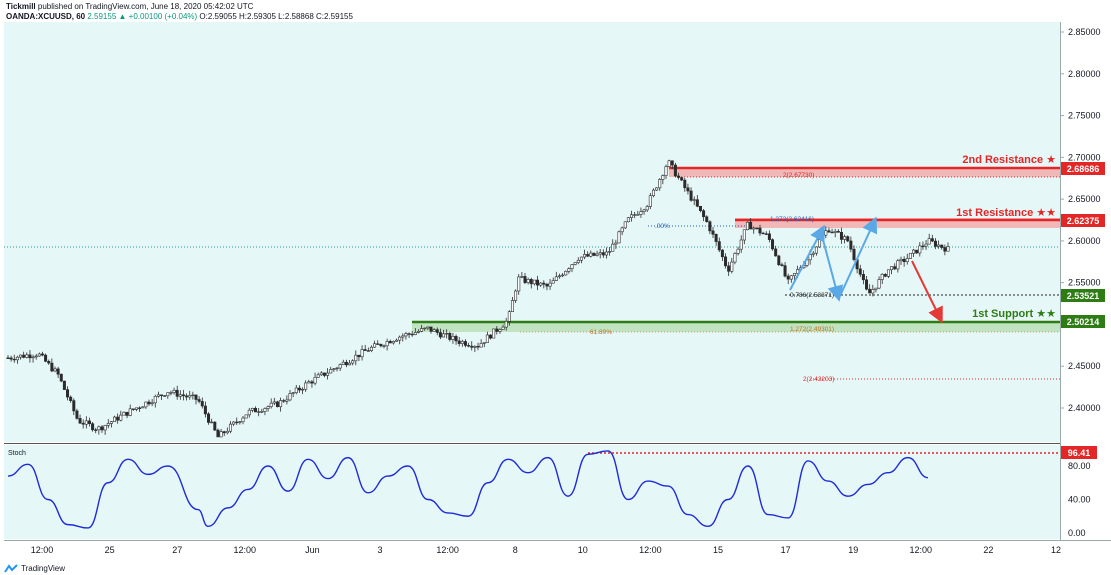 This screenshot has width=1111, height=575. I want to click on tradingview-logo-icon, so click(11, 568).